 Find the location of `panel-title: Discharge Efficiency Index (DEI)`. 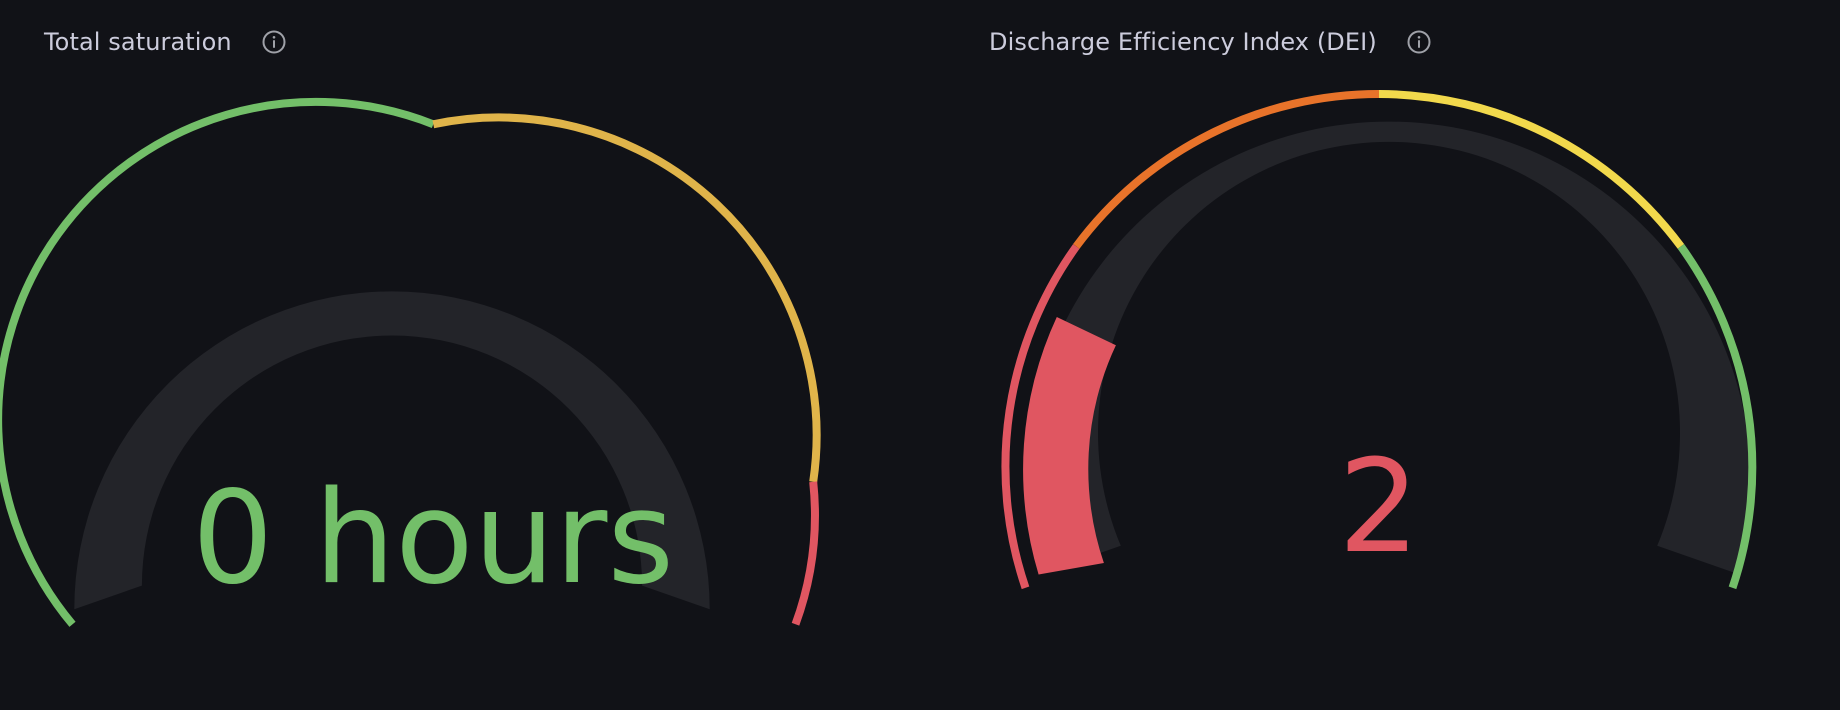

panel-title: Discharge Efficiency Index (DEI) is located at coordinates (1183, 42).